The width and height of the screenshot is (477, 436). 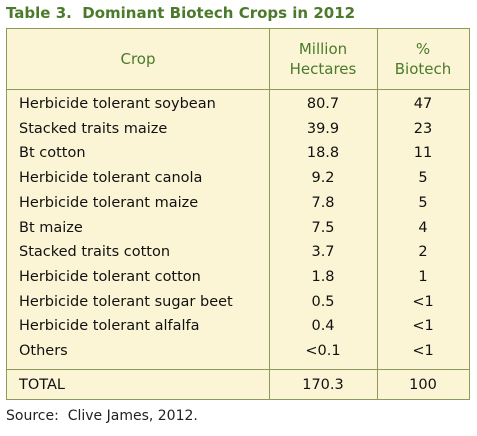 What do you see at coordinates (95, 252) in the screenshot?
I see `crop-name: Stacked traits cotton` at bounding box center [95, 252].